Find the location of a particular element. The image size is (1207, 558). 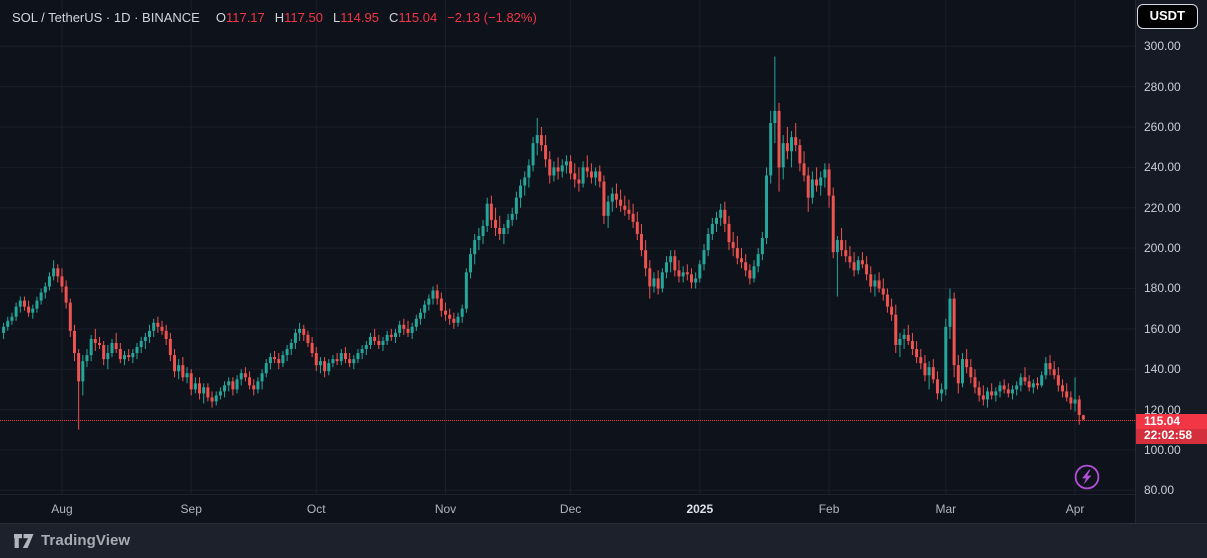

time-axis-label: Oct is located at coordinates (316, 509).